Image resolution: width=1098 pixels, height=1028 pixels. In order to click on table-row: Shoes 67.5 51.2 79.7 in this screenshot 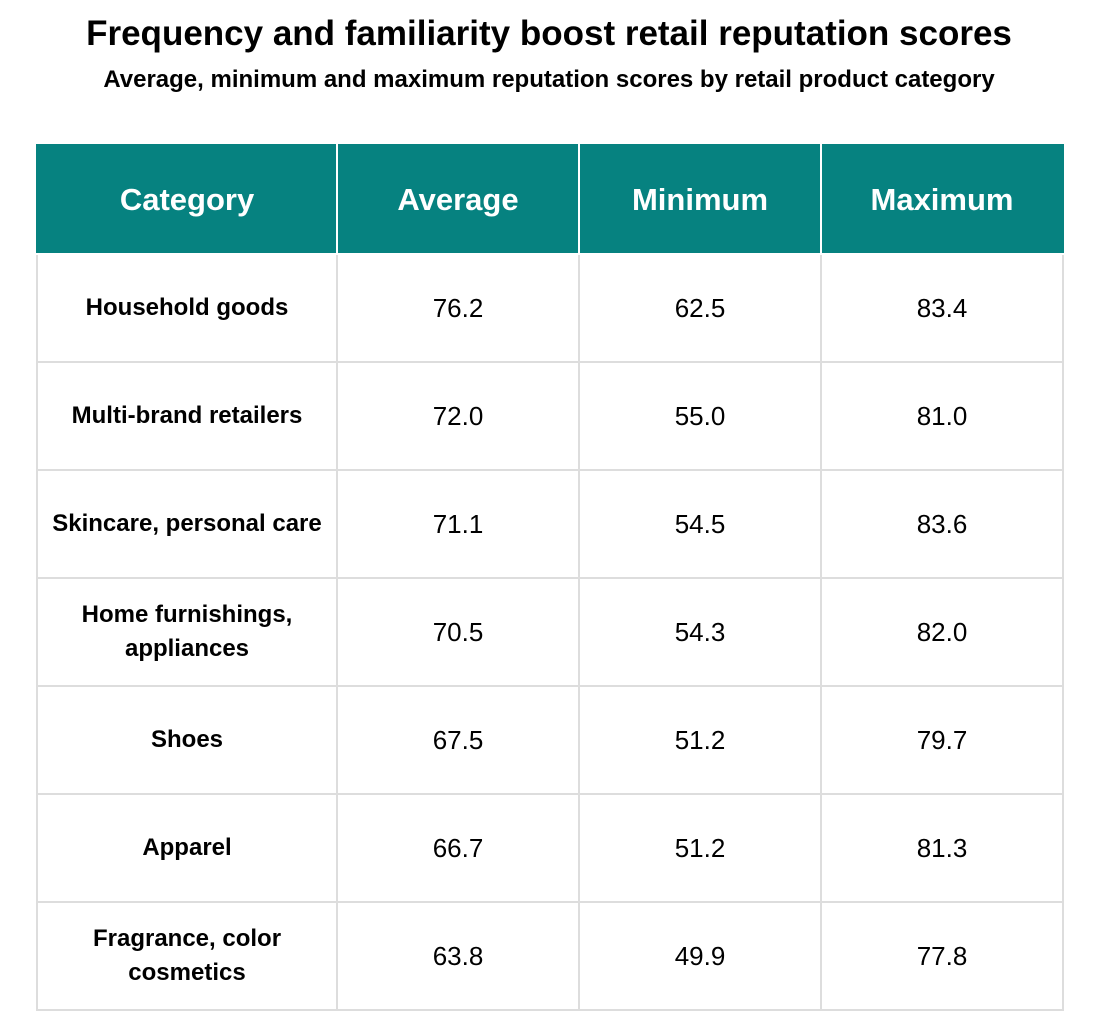, I will do `click(550, 740)`.